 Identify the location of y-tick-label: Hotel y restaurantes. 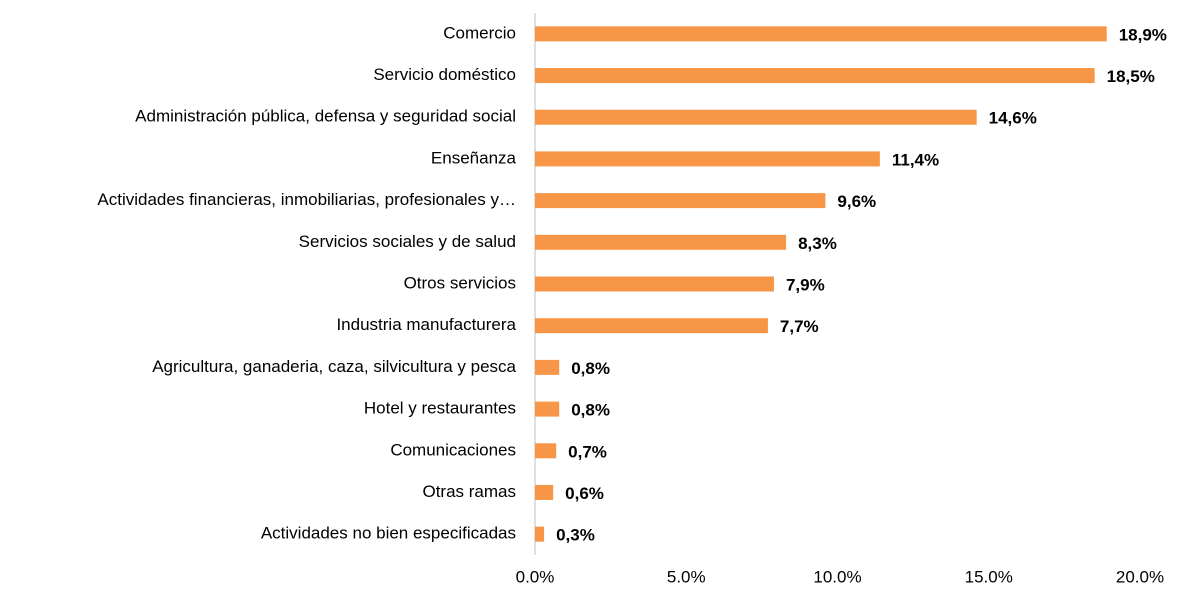
(440, 408).